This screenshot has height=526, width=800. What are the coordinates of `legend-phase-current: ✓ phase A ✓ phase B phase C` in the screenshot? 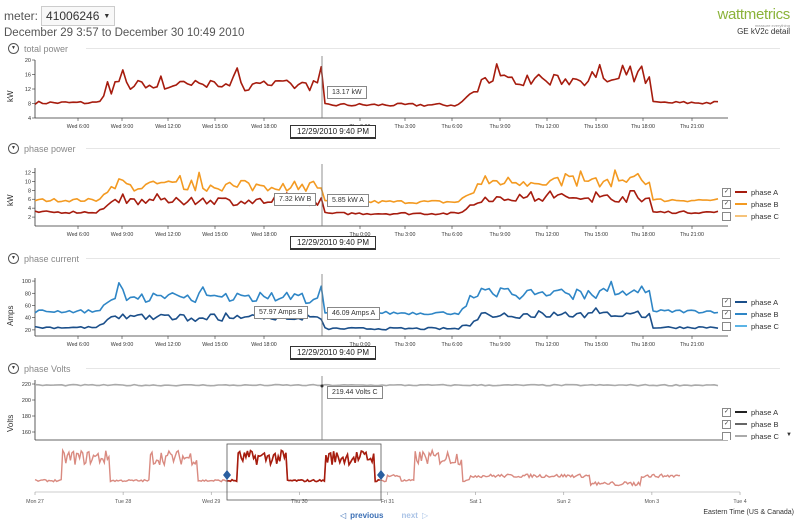 It's located at (750, 314).